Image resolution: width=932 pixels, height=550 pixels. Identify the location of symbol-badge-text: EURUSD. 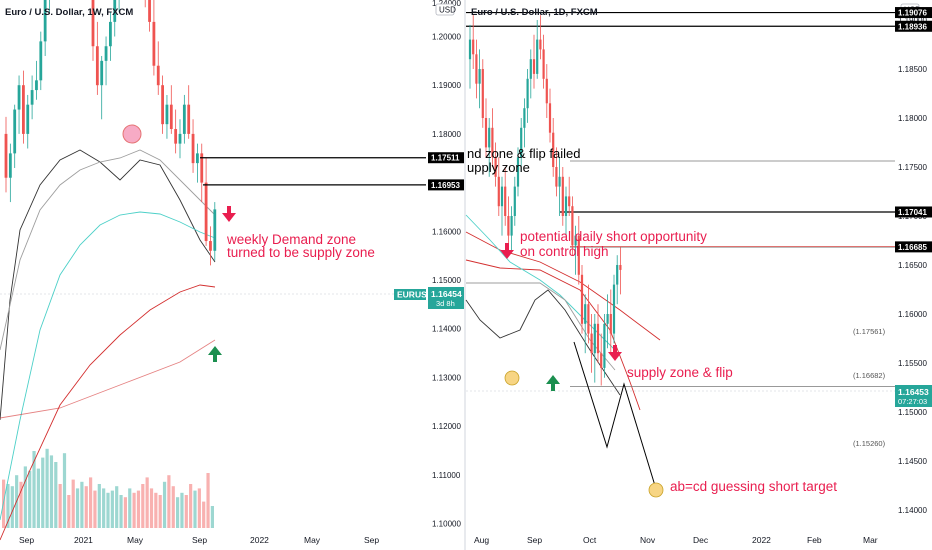
(415, 295).